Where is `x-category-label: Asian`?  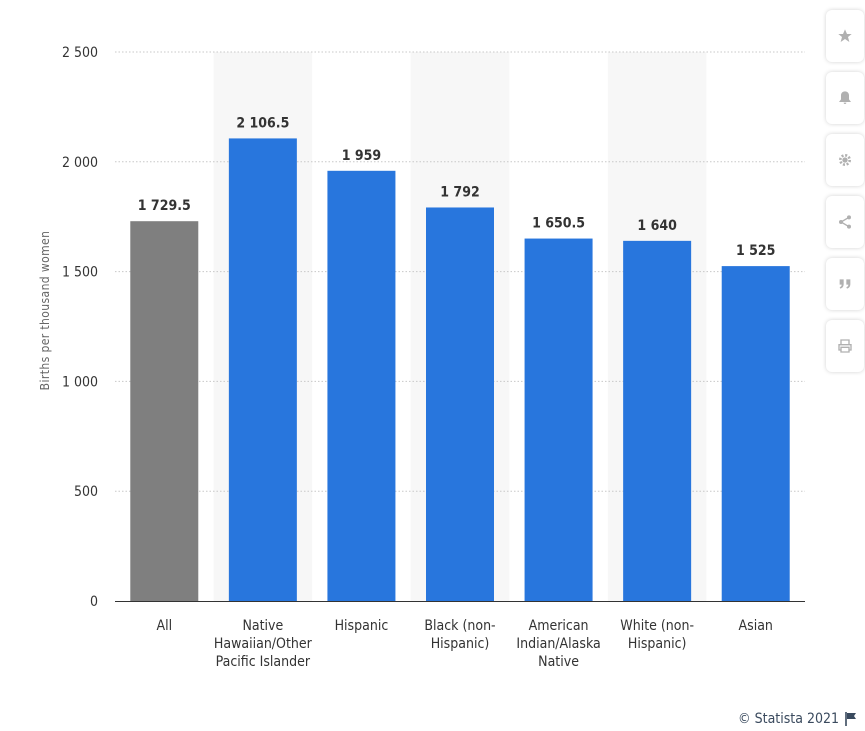 x-category-label: Asian is located at coordinates (756, 626).